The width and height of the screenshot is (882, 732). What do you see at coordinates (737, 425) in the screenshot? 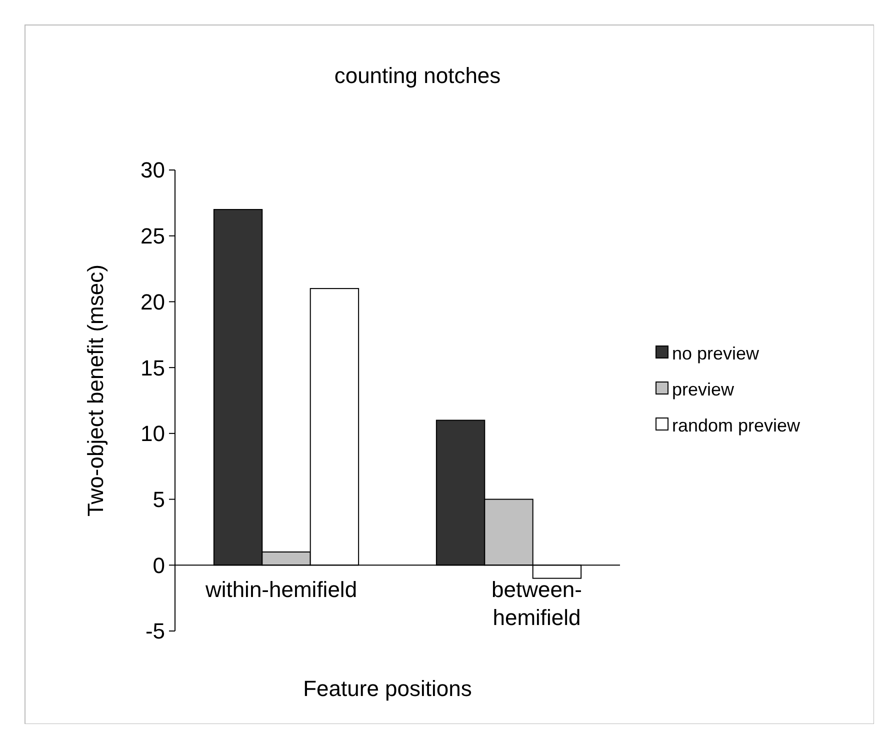
I see `legend-label: random preview` at bounding box center [737, 425].